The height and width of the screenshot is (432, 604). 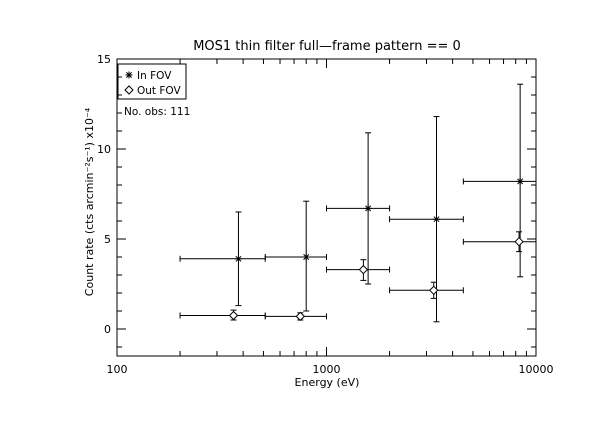 What do you see at coordinates (129, 75) in the screenshot?
I see `legend-marker-in-fov` at bounding box center [129, 75].